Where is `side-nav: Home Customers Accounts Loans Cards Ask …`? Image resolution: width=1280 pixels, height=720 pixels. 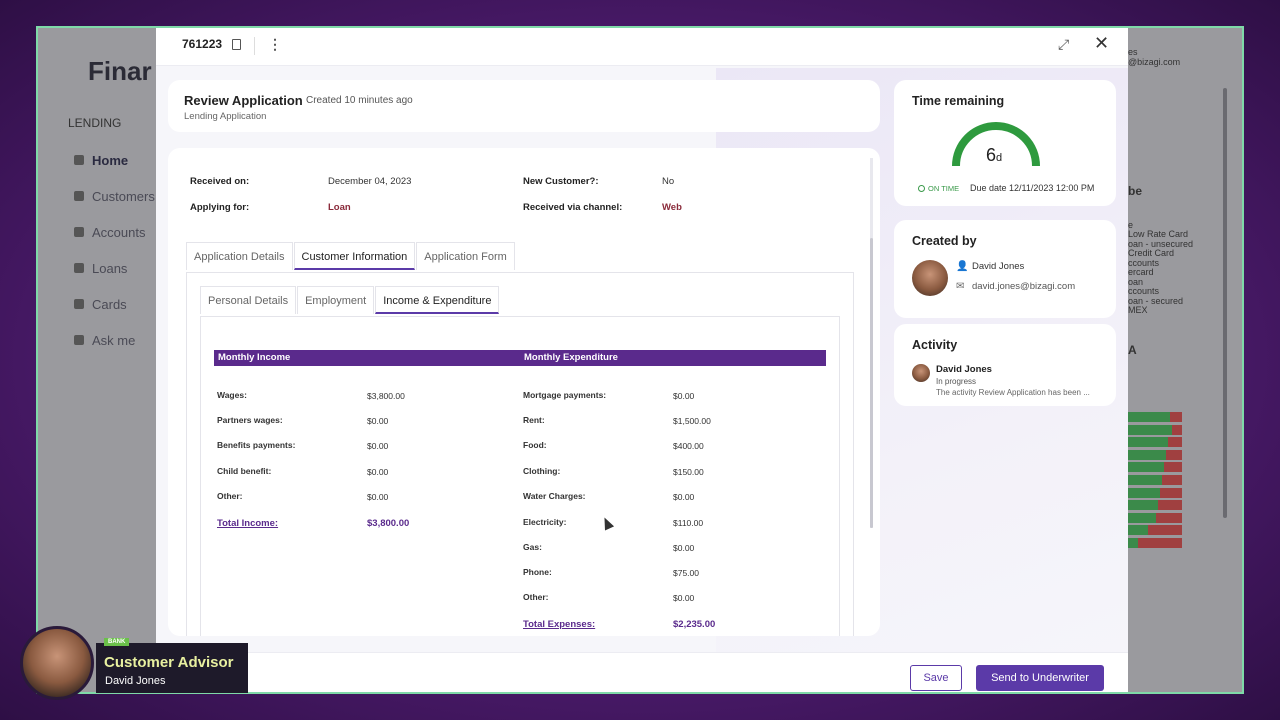
side-nav: Home Customers Accounts Loans Cards Ask … is located at coordinates (114, 250).